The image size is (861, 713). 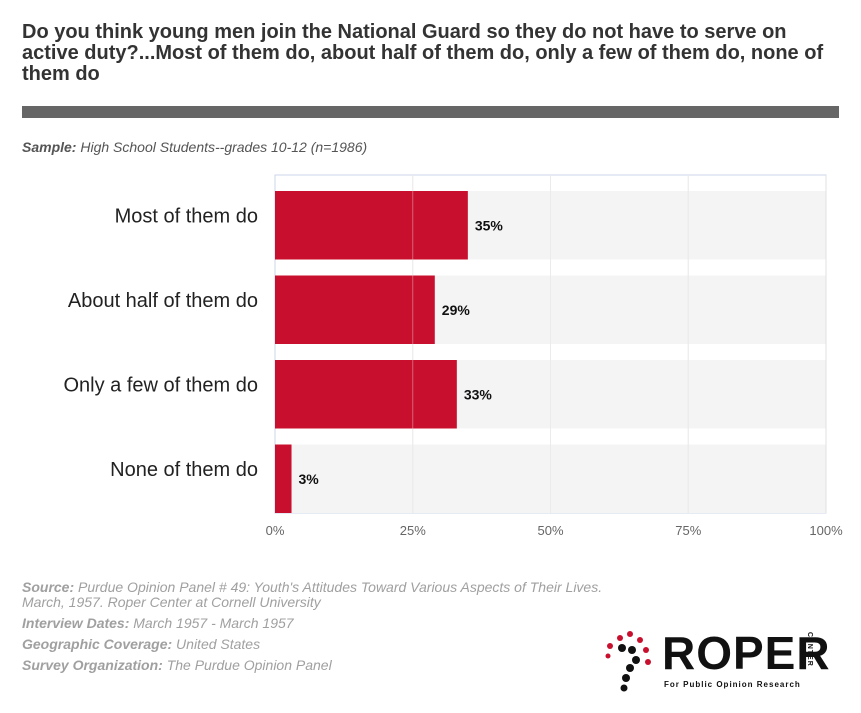 What do you see at coordinates (826, 530) in the screenshot?
I see `x-tick-label: 100%` at bounding box center [826, 530].